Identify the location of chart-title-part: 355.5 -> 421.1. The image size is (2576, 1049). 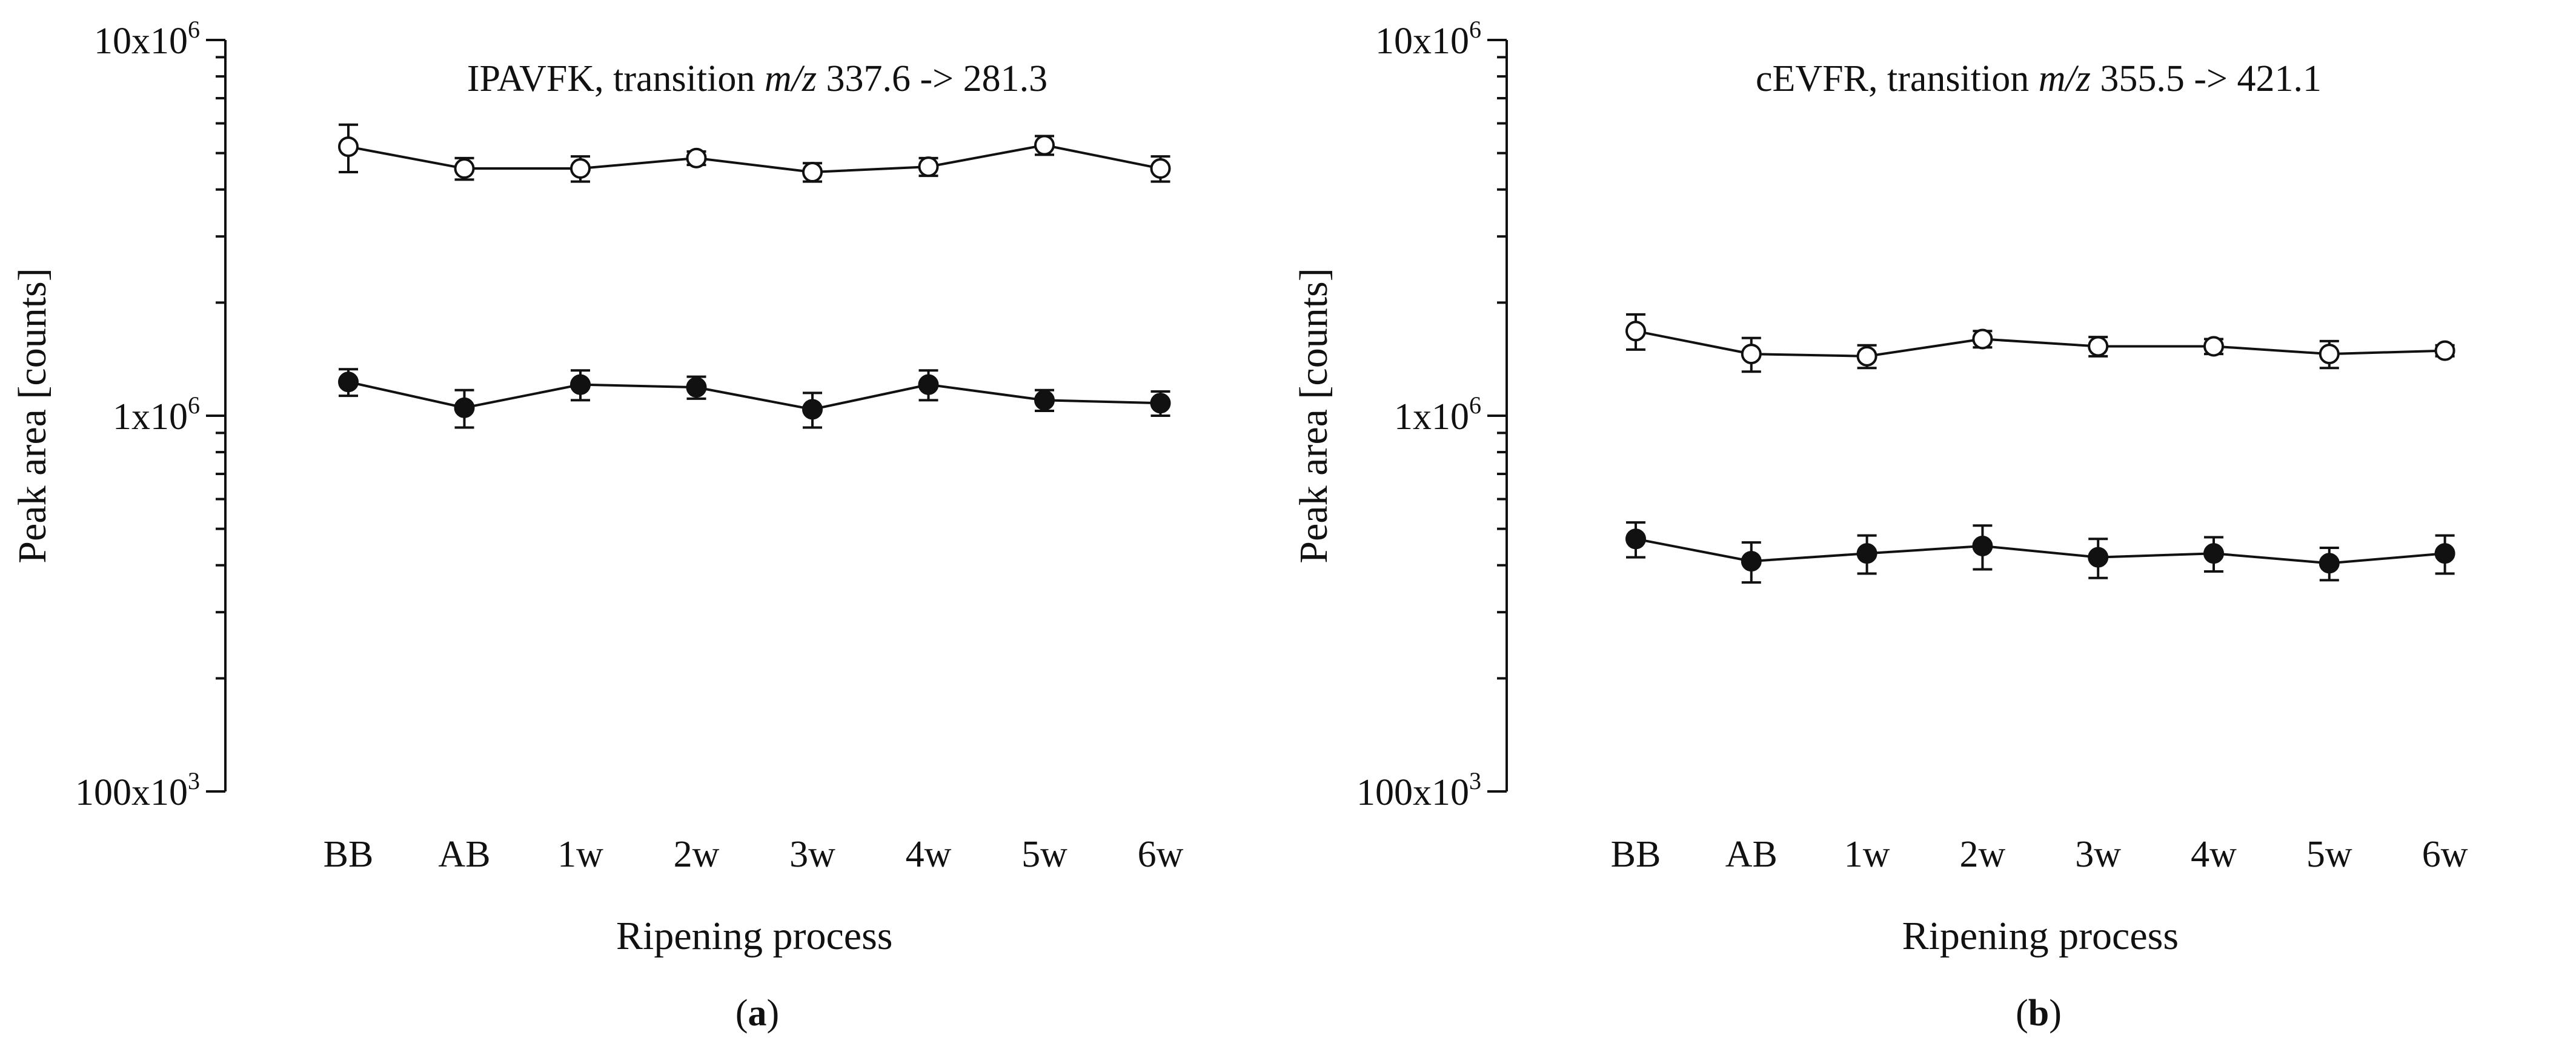
(2206, 78).